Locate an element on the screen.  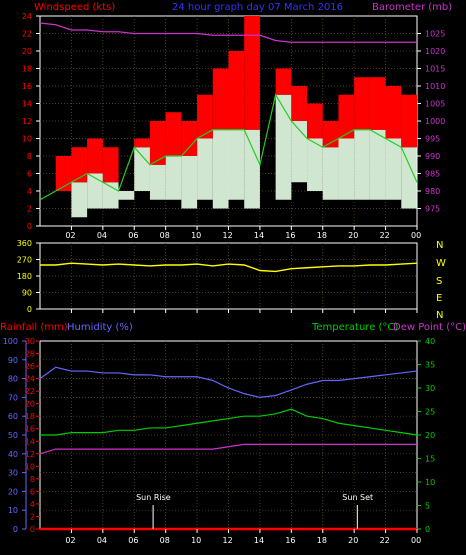
rainfall-tick-label: 6 is located at coordinates (32, 491).